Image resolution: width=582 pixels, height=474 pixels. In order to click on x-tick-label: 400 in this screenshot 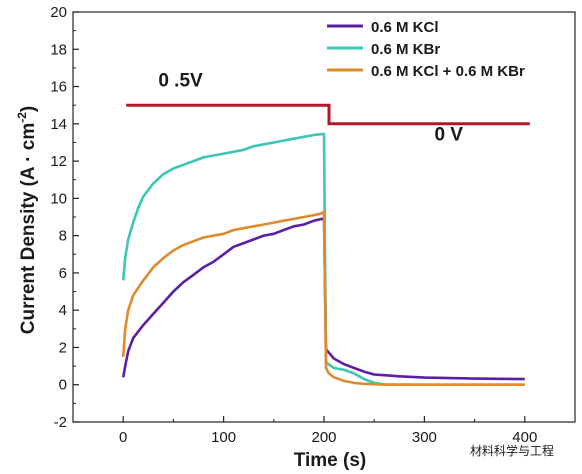, I will do `click(524, 437)`.